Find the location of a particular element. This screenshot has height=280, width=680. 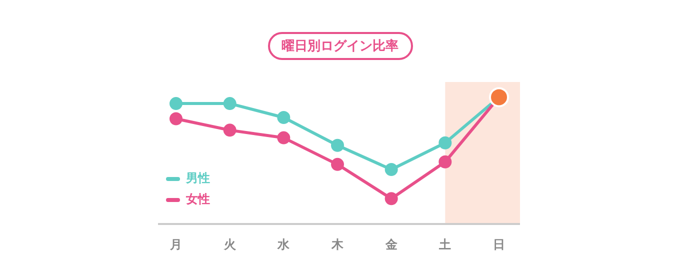

x-tick-label: 日 is located at coordinates (499, 245).